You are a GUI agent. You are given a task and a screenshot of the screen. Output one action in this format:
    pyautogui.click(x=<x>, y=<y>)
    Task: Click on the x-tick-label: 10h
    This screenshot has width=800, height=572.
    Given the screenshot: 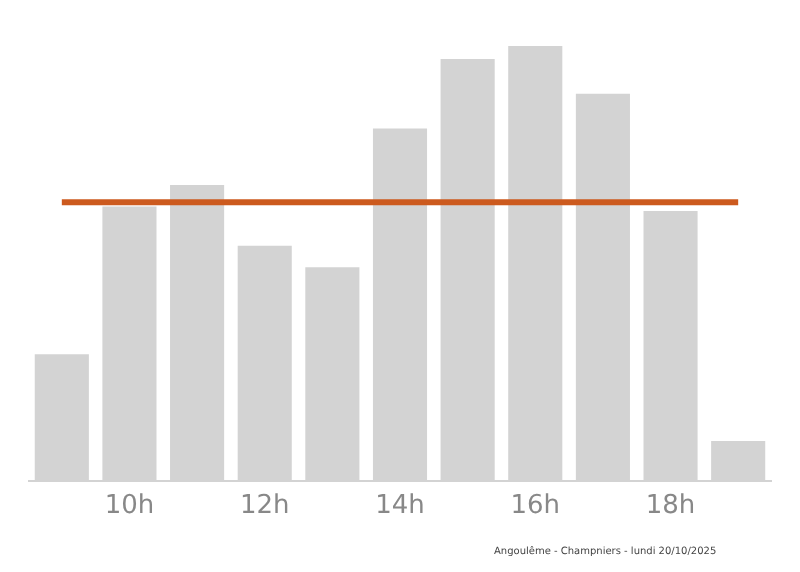 What is the action you would take?
    pyautogui.click(x=129, y=506)
    